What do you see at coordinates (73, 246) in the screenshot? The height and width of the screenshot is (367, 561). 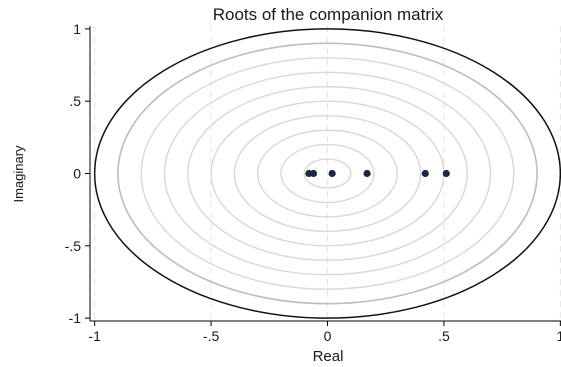 I see `y-tick-label-3: -.5` at bounding box center [73, 246].